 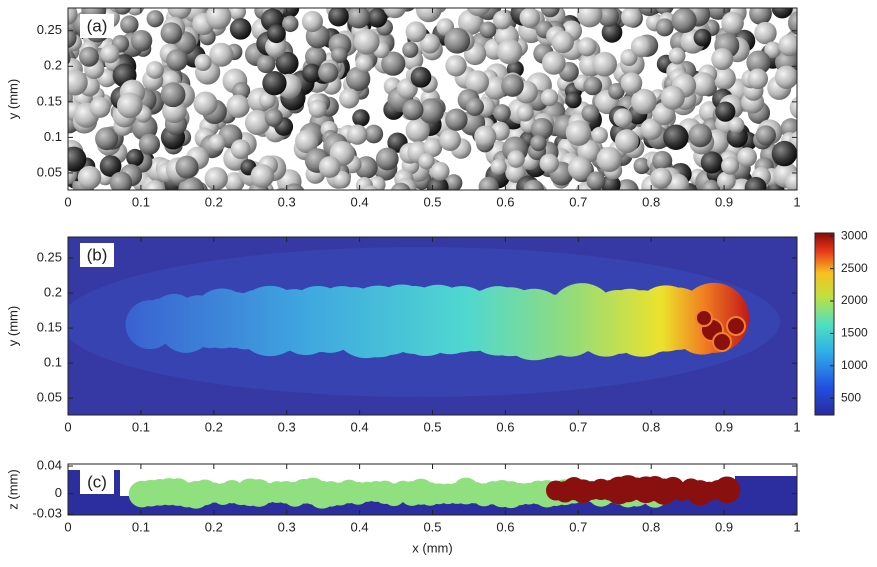 What do you see at coordinates (58, 492) in the screenshot?
I see `y-tick-label: 0` at bounding box center [58, 492].